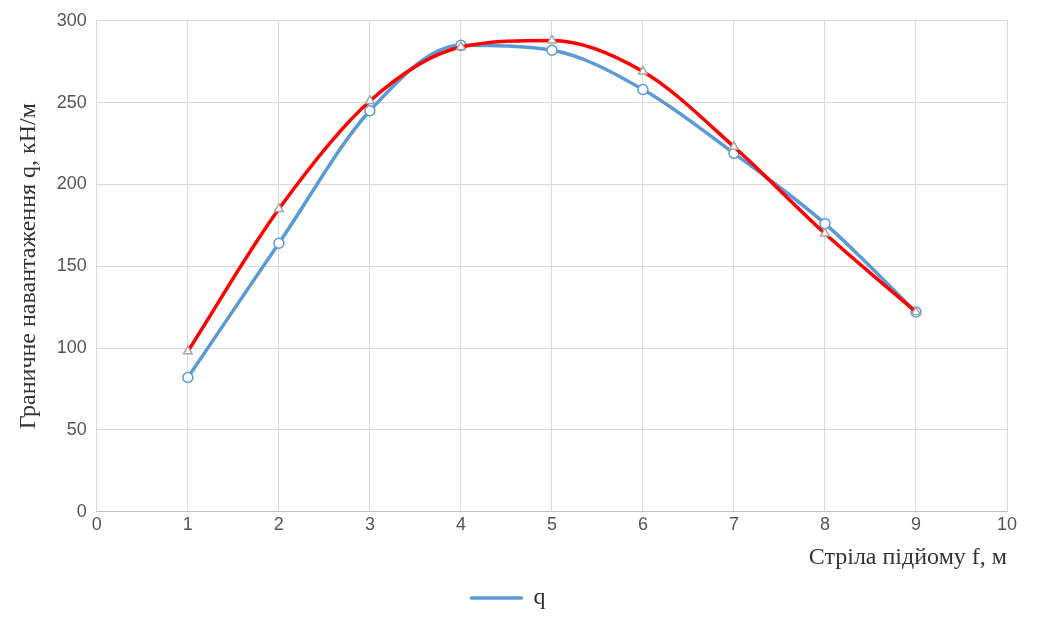 Image resolution: width=1037 pixels, height=625 pixels. I want to click on x-tick-label: 5, so click(551, 524).